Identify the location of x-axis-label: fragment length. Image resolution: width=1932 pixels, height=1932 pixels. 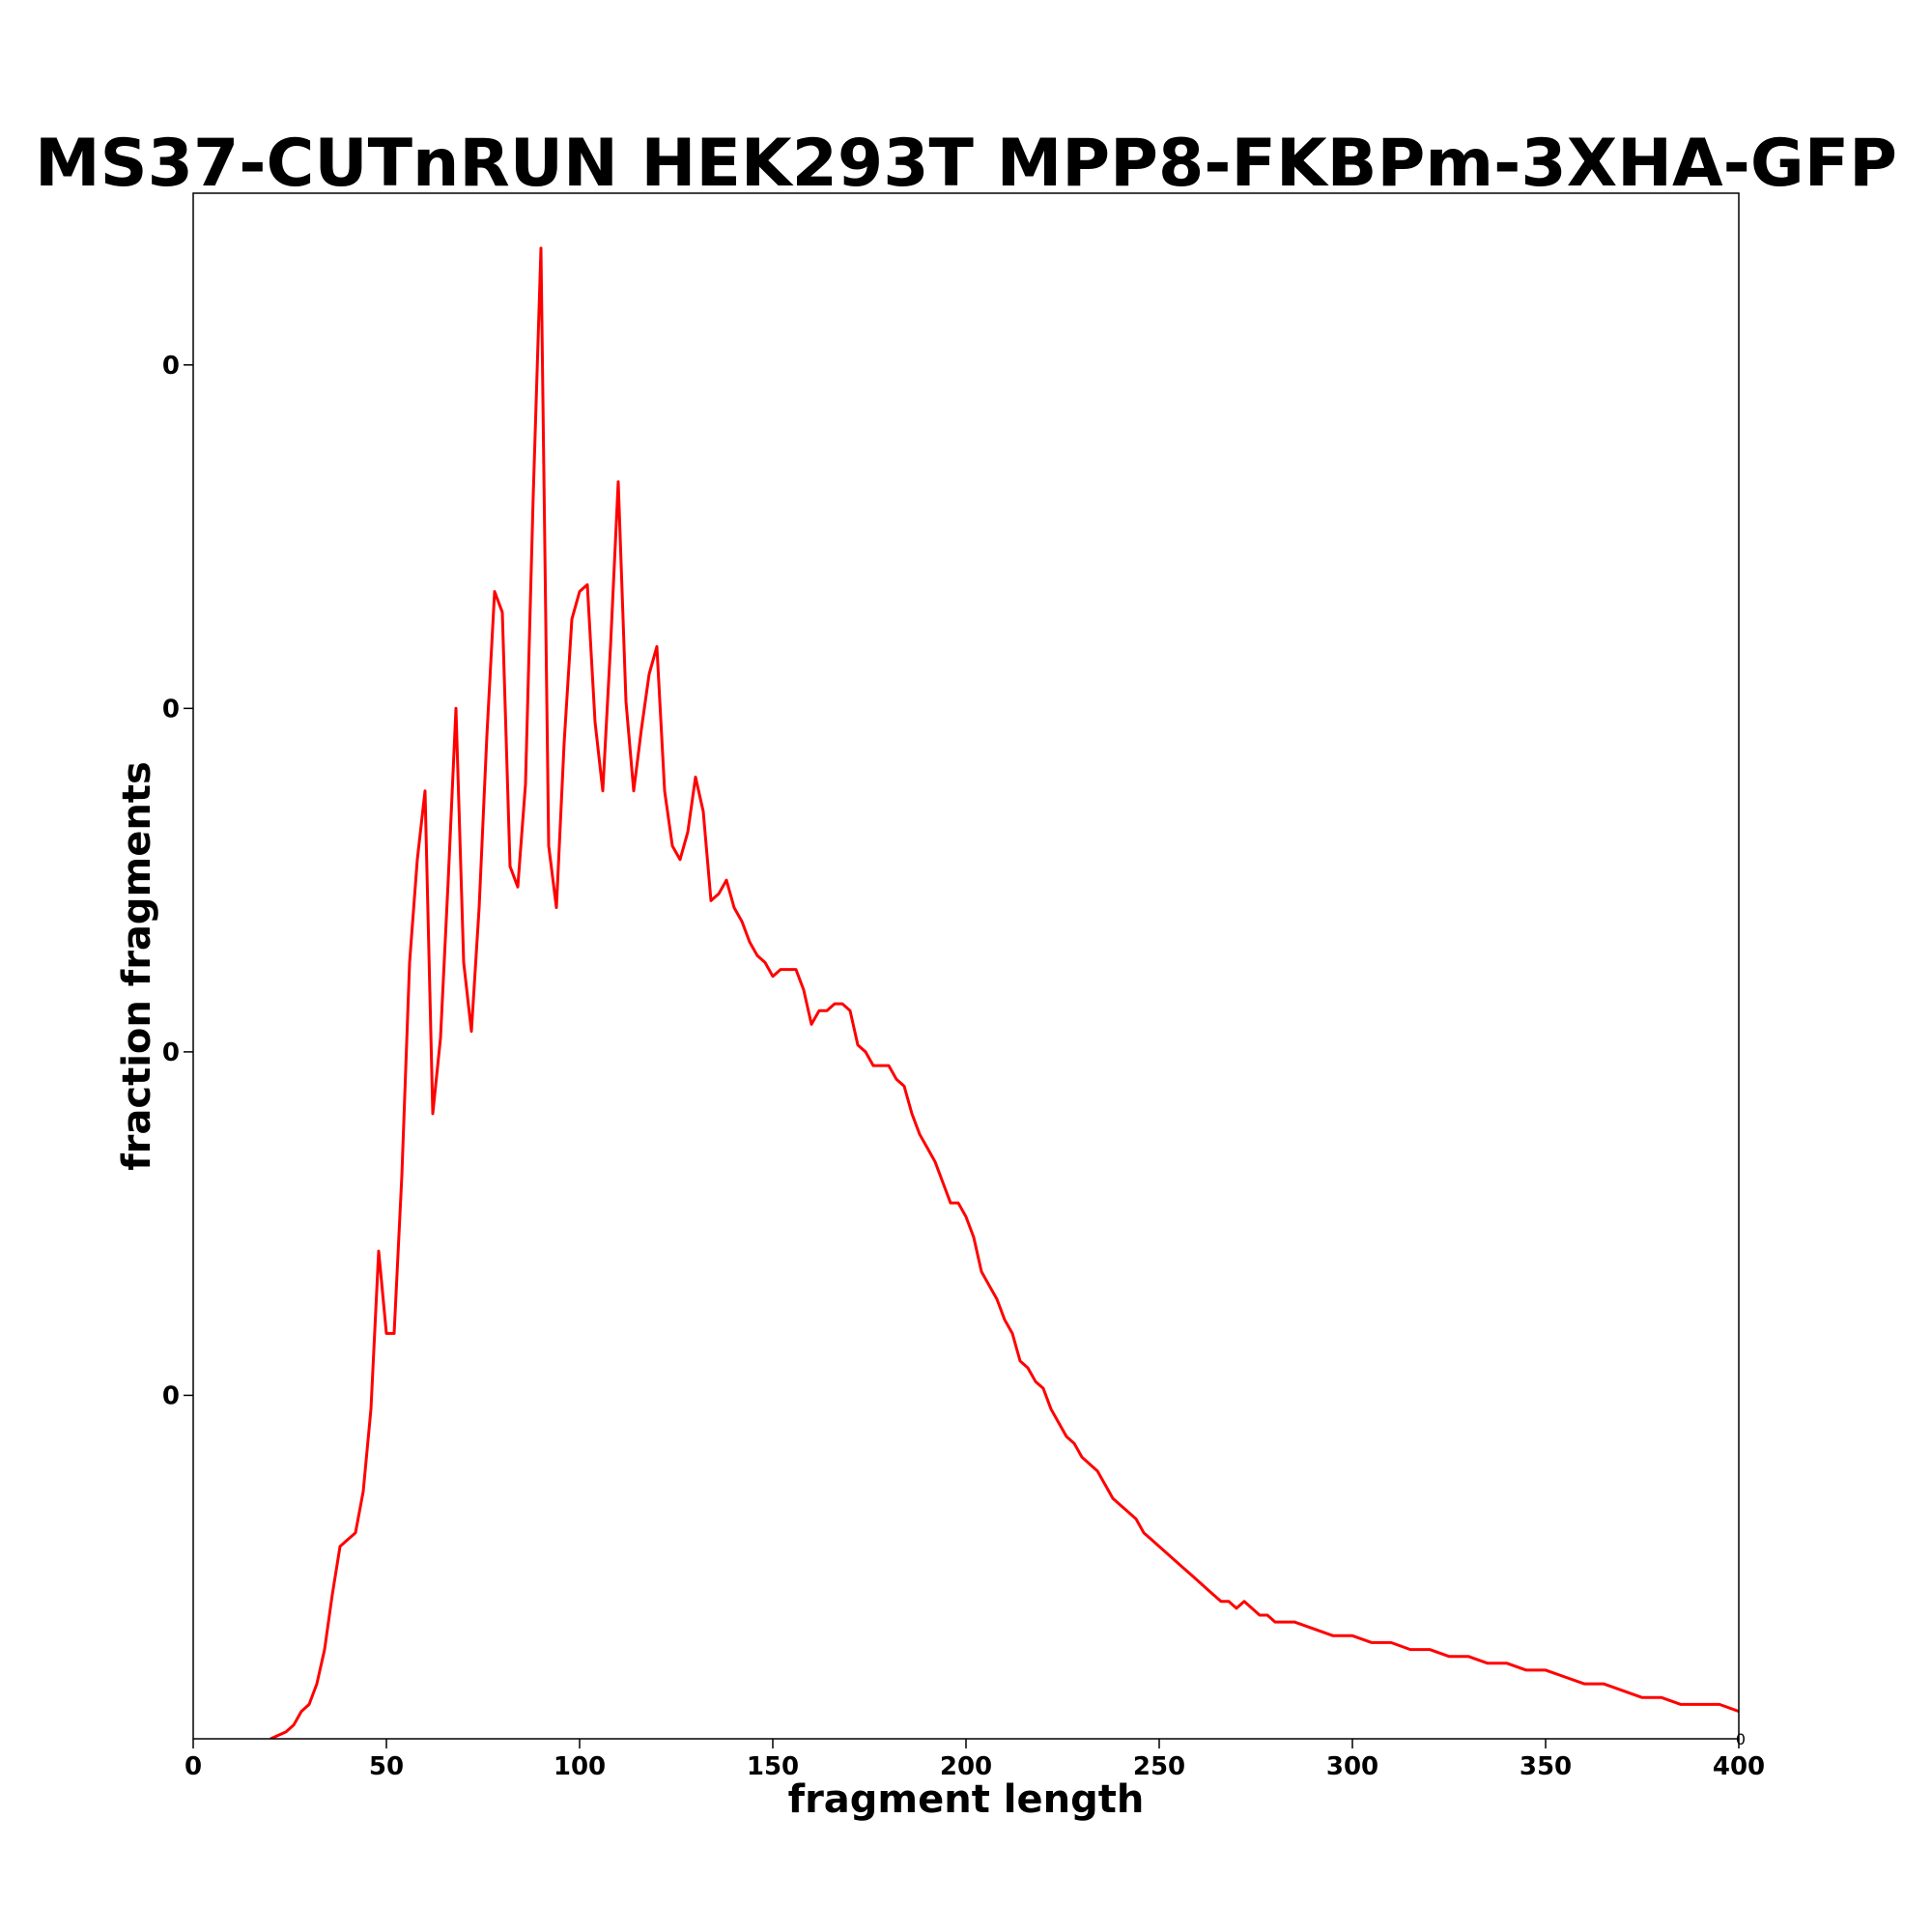
(966, 1799).